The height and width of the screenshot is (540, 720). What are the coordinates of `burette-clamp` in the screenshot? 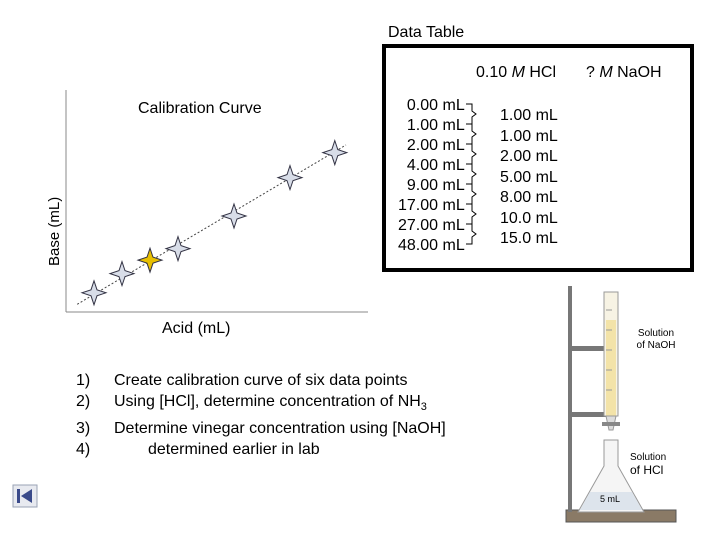 It's located at (590, 348).